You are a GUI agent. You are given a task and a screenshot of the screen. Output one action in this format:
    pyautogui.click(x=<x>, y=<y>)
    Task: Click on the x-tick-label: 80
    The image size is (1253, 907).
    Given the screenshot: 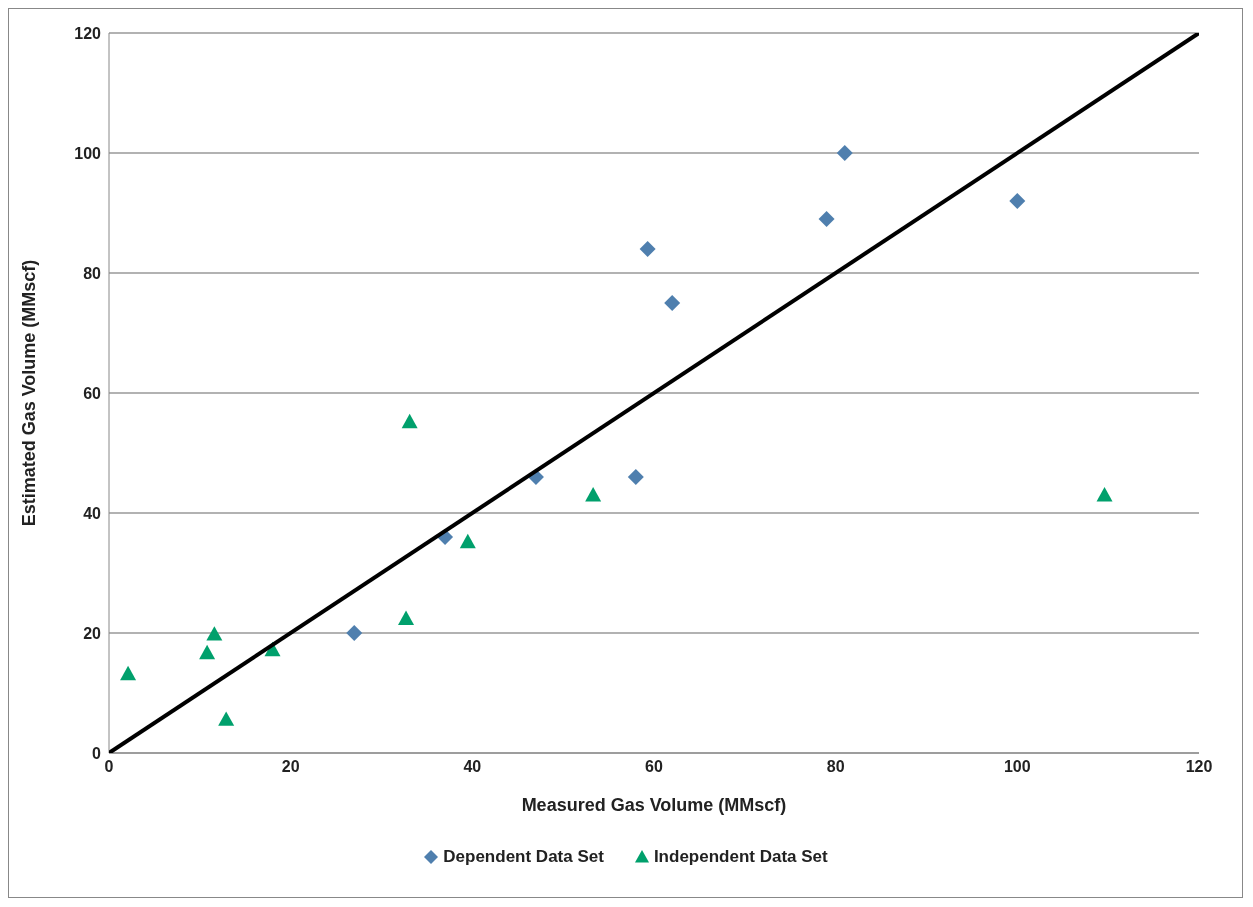 What is the action you would take?
    pyautogui.click(x=835, y=767)
    